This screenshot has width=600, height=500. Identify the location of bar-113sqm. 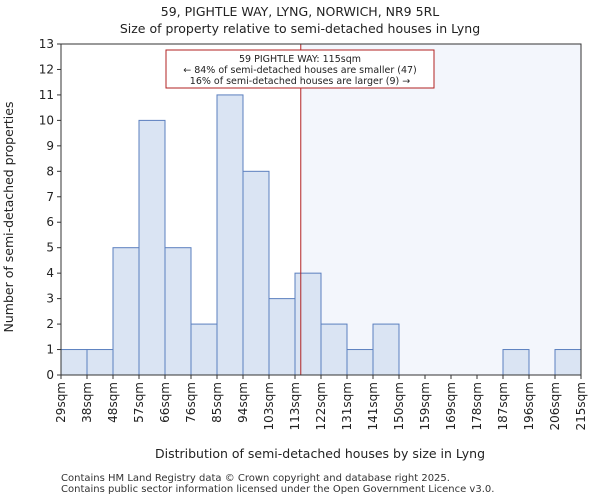
(308, 324).